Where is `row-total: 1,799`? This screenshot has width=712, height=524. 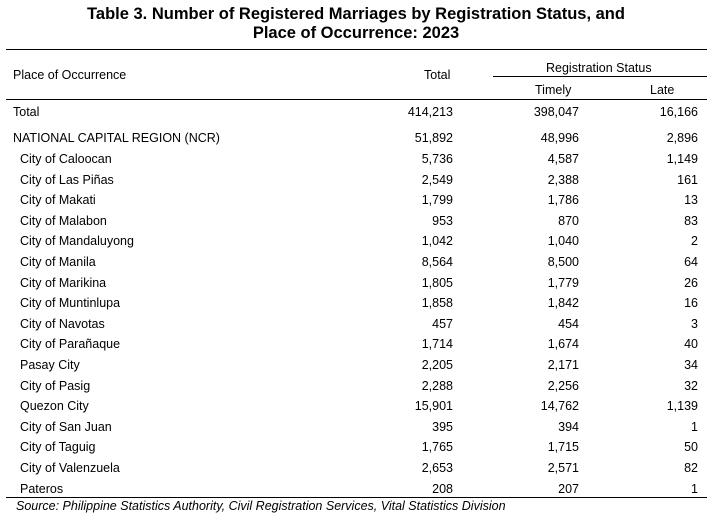
row-total: 1,799 is located at coordinates (437, 200).